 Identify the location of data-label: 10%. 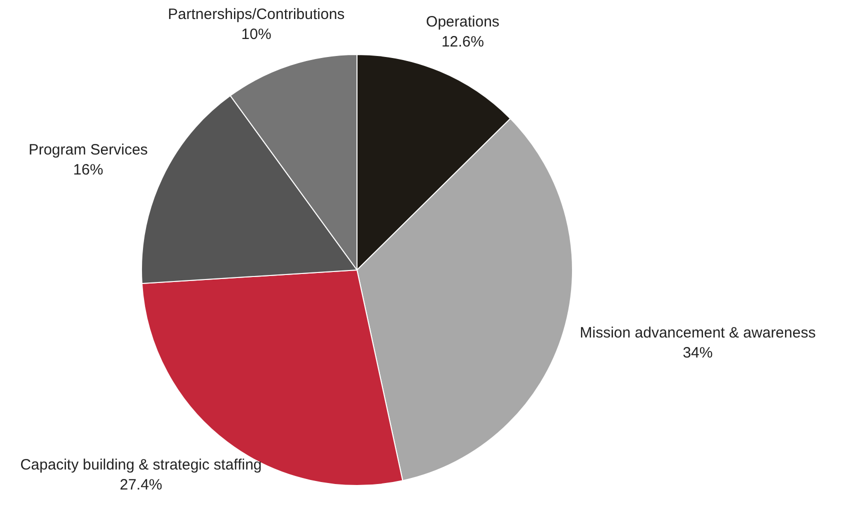
(256, 35).